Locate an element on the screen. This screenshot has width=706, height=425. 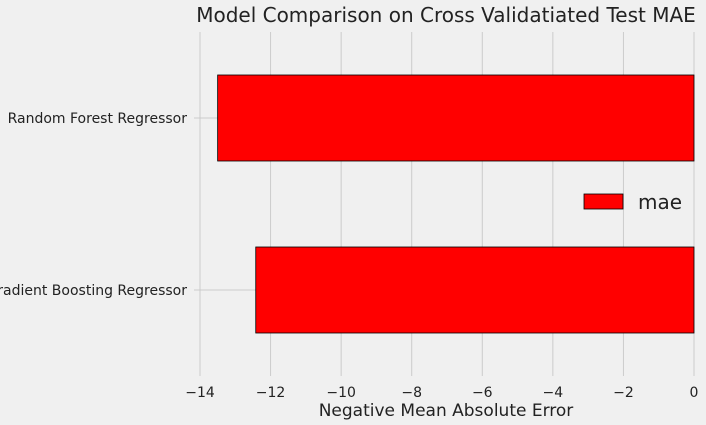
x-tick-label: −10 is located at coordinates (341, 393).